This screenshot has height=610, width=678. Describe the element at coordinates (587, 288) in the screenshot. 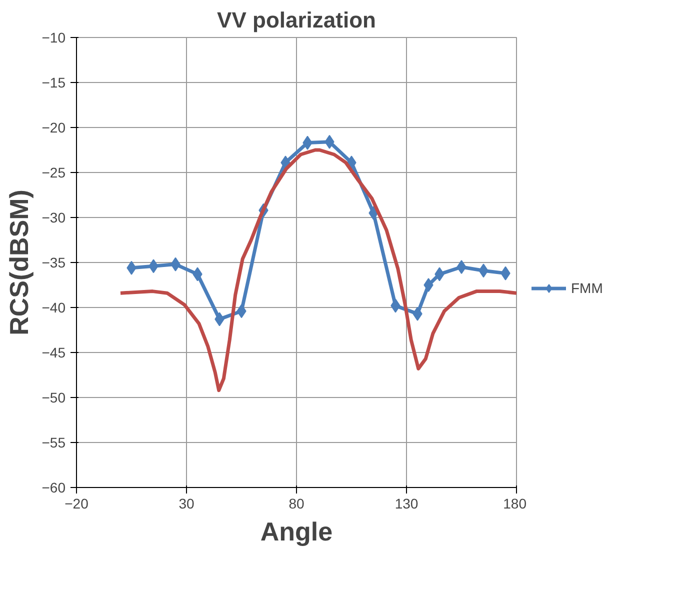

I see `legend-label: FMM` at that location.